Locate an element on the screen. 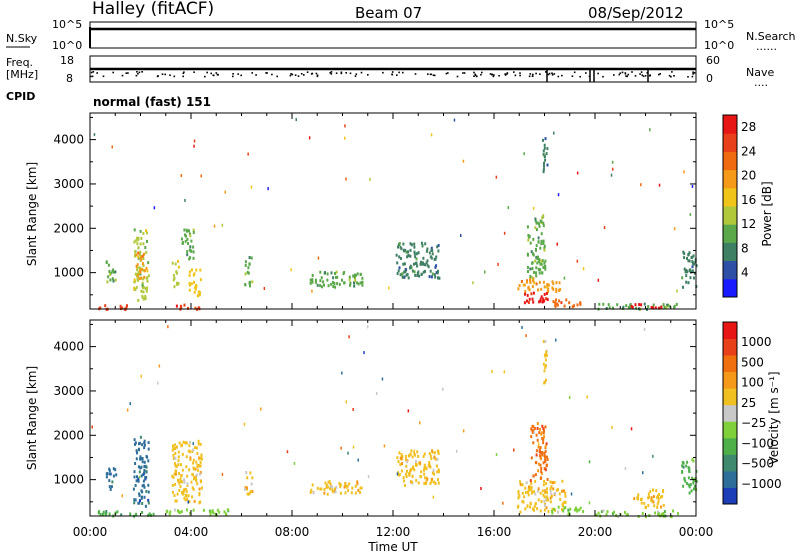  x-tick-label: 16:00 is located at coordinates (494, 532).